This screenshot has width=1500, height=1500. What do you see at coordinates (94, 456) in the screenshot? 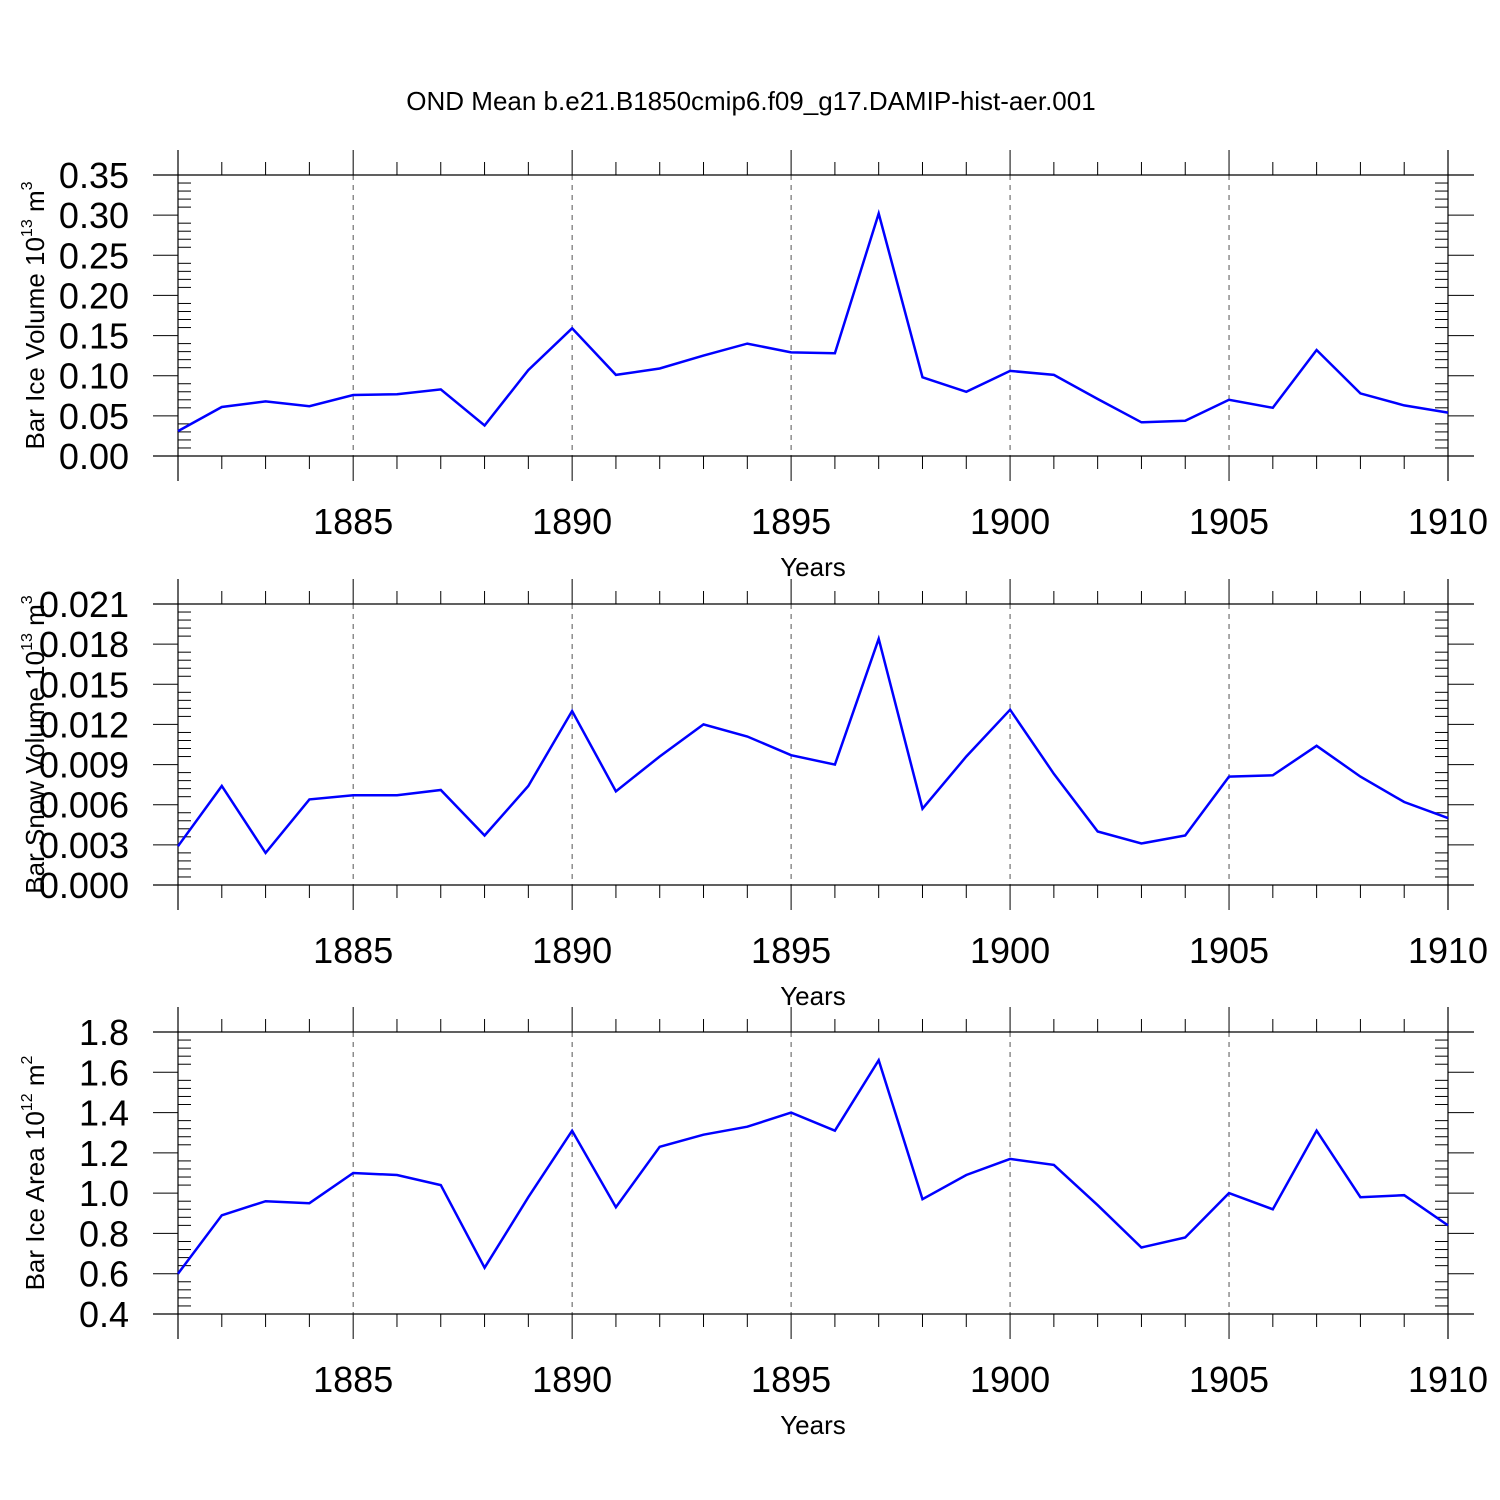
I see `y-tick-label: 0.00` at bounding box center [94, 456].